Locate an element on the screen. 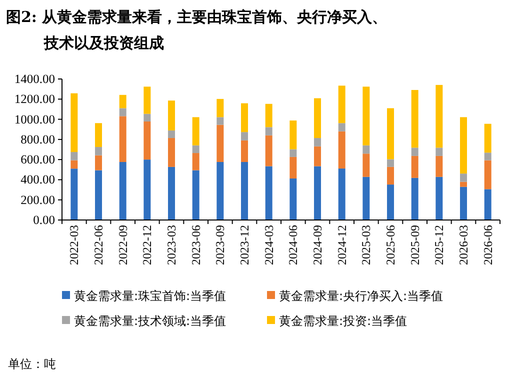 Image resolution: width=510 pixels, height=381 pixels. legend-label: 黄金需求量:珠宝首饰:当季值 is located at coordinates (150, 296).